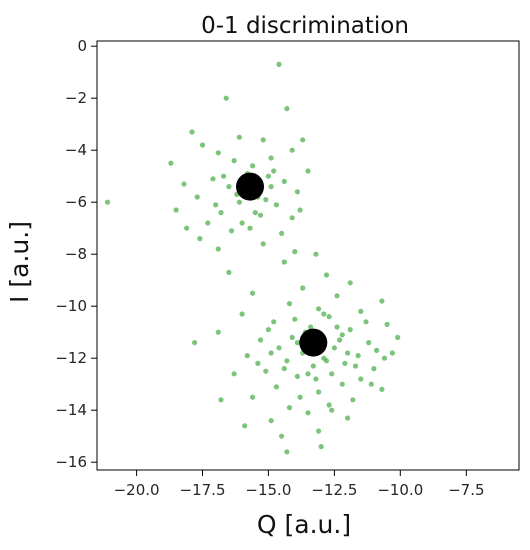 Image resolution: width=530 pixels, height=550 pixels. What do you see at coordinates (304, 524) in the screenshot?
I see `x-axis-title: Q [a.u.]` at bounding box center [304, 524].